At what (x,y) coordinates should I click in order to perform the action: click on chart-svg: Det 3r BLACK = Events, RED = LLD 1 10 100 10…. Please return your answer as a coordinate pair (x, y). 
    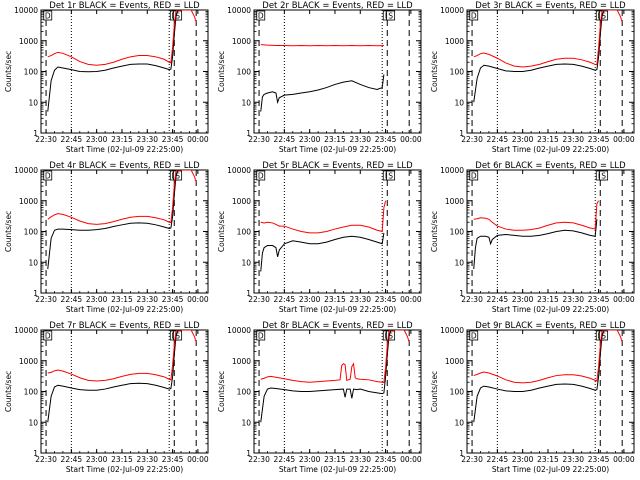
    Looking at the image, I should click on (532, 77).